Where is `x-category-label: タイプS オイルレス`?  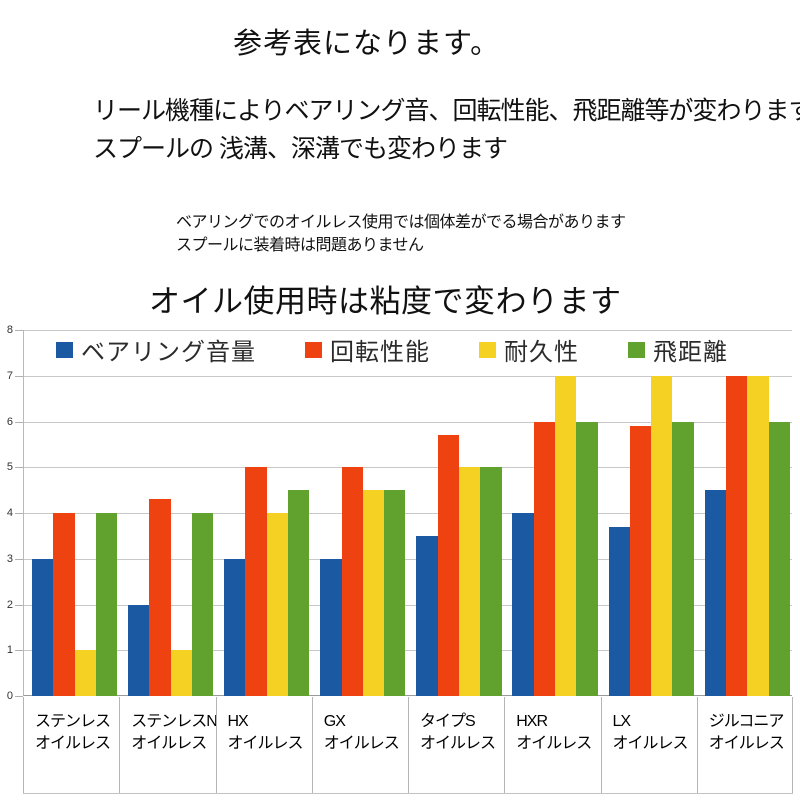
x-category-label: タイプS オイルレス is located at coordinates (456, 745).